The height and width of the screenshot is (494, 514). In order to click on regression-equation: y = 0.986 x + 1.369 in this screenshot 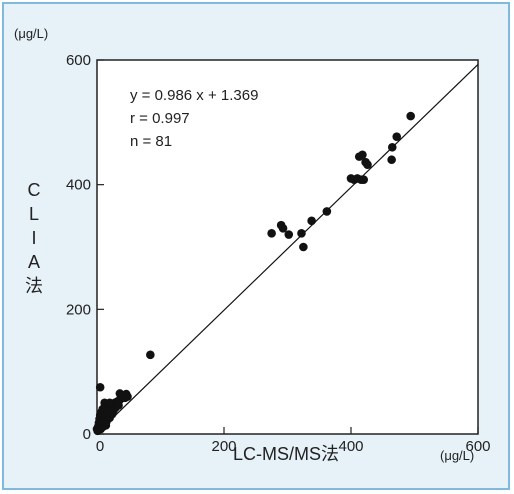, I will do `click(194, 95)`.